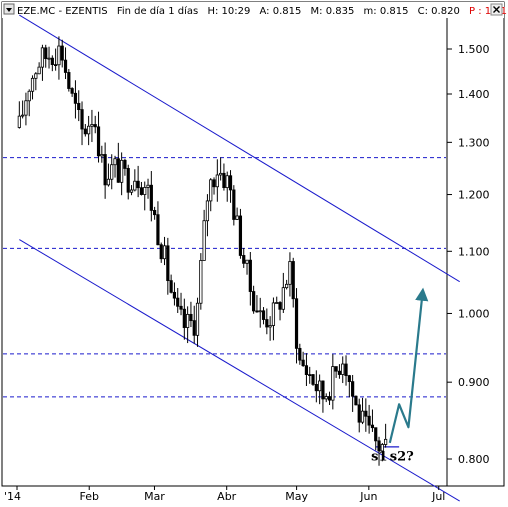  Describe the element at coordinates (281, 11) in the screenshot. I see `header-open: A: 0.815` at that location.